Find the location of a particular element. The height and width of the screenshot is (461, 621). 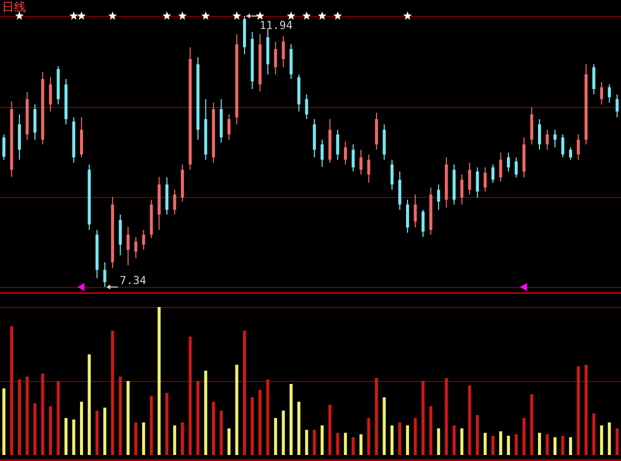

annotation: 7.34 is located at coordinates (133, 280).